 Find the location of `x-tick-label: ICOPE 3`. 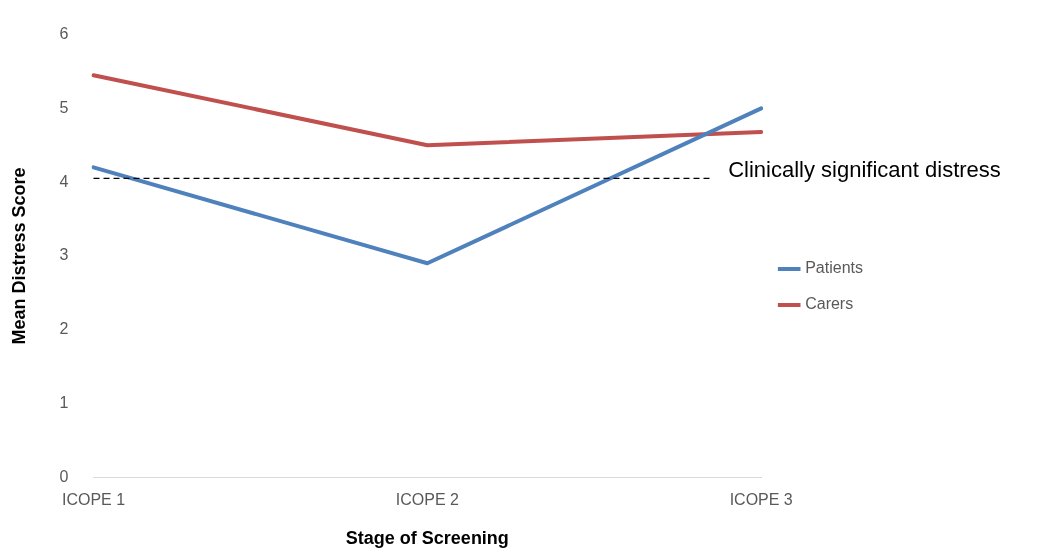

x-tick-label: ICOPE 3 is located at coordinates (761, 500).